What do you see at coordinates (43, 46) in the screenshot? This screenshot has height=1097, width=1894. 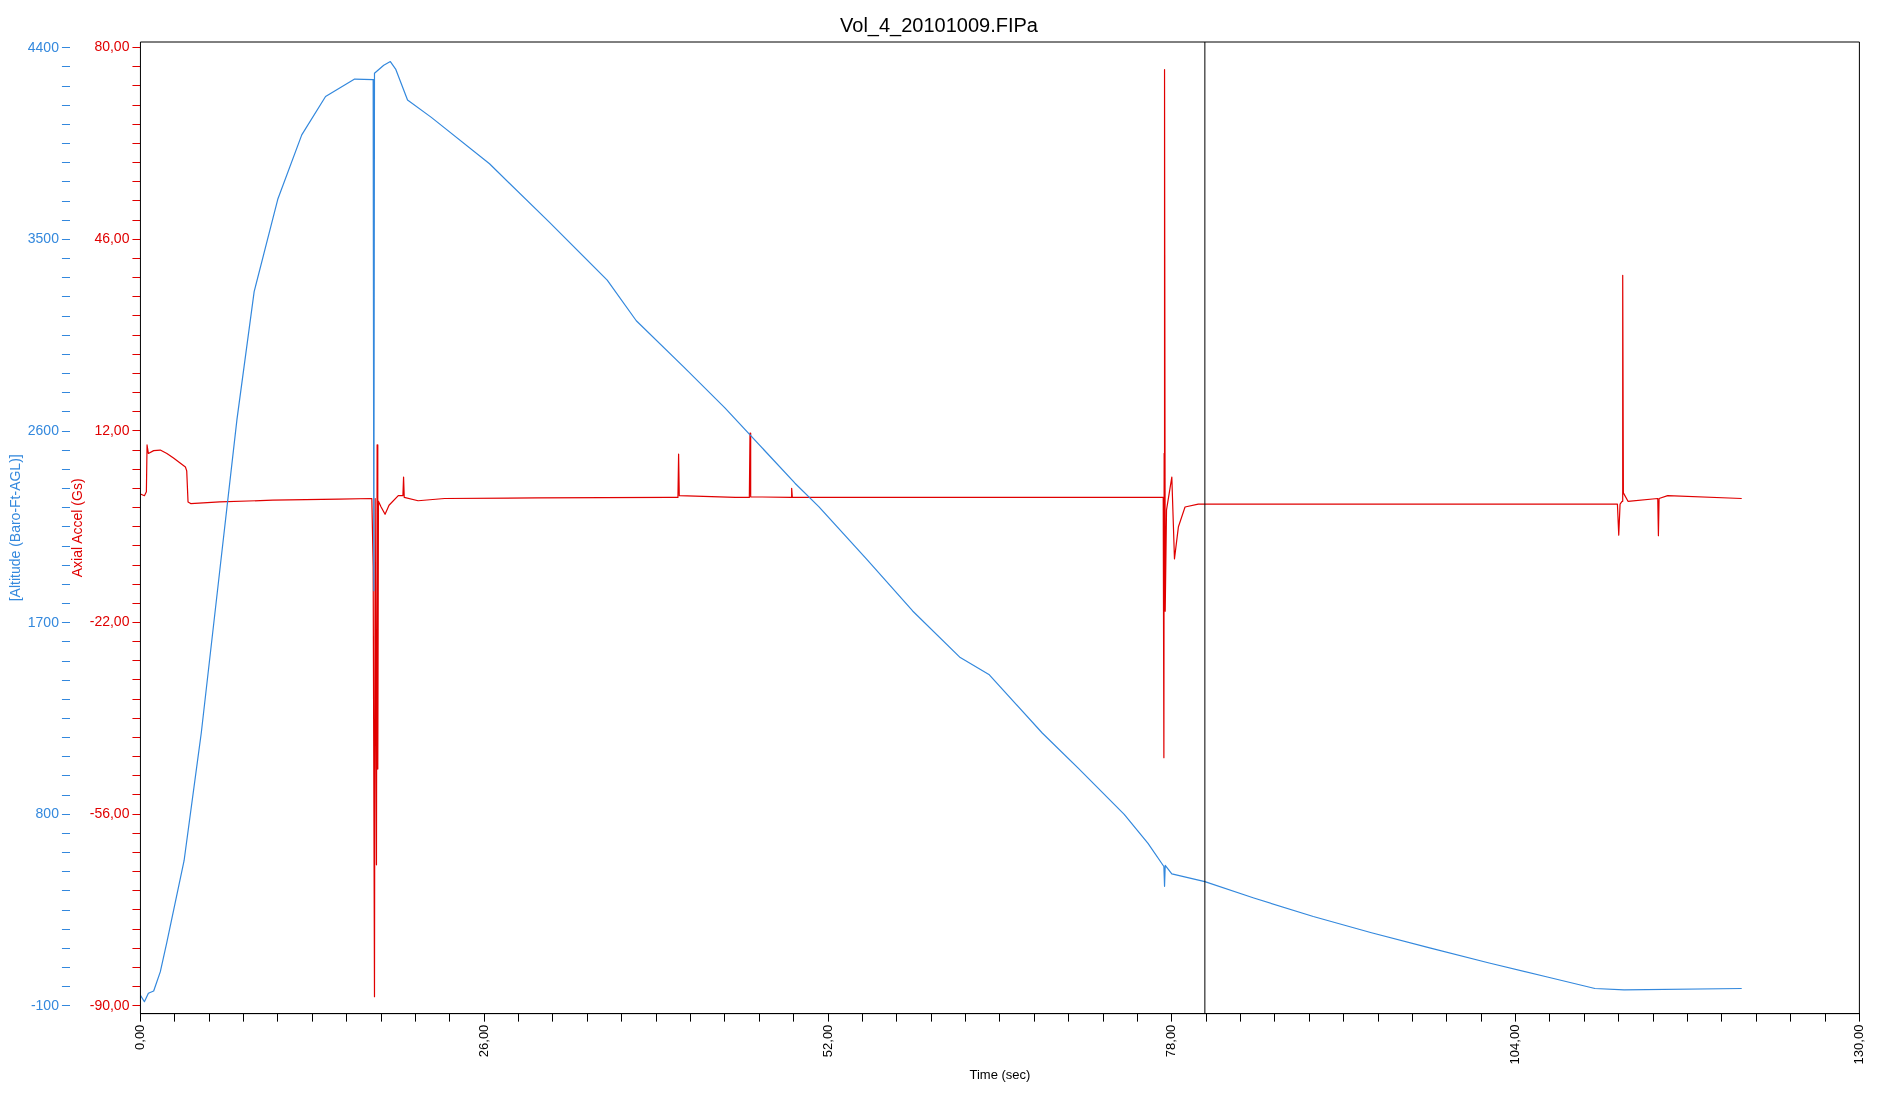 I see `y2-tick-label: 4400` at bounding box center [43, 46].